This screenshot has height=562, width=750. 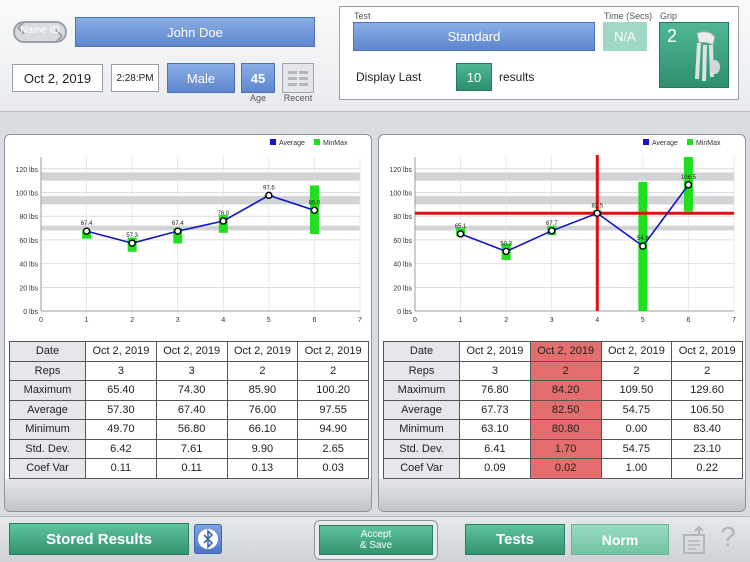 I want to click on table-cell: 2.65, so click(x=333, y=448).